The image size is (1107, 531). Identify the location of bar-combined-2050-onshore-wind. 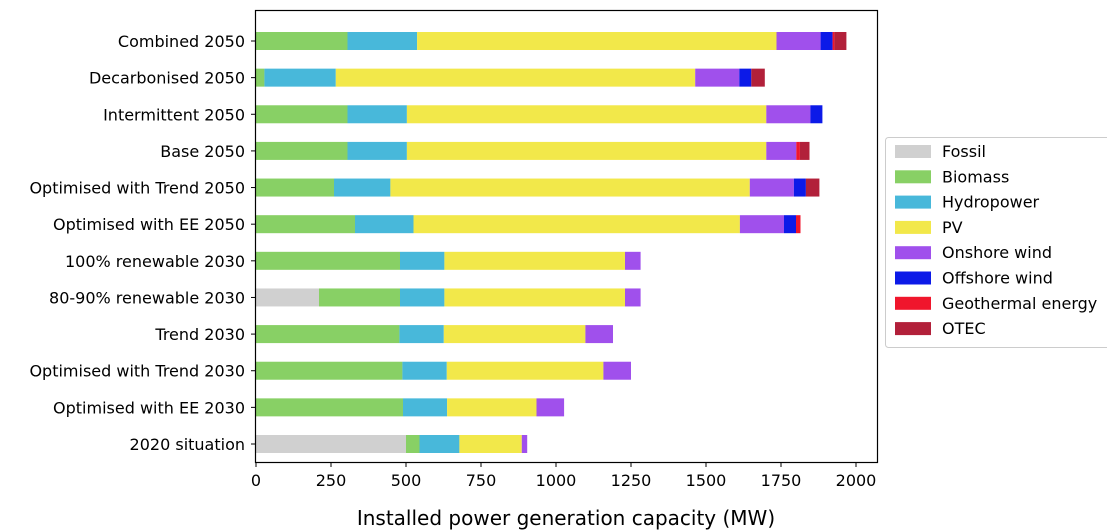
(798, 41).